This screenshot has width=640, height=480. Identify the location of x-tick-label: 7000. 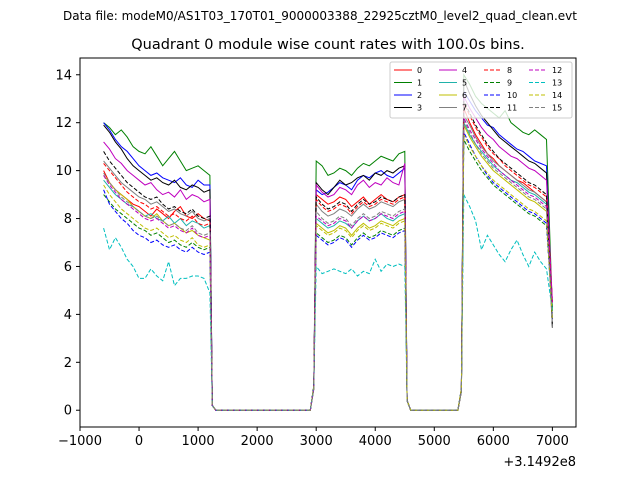
(552, 441).